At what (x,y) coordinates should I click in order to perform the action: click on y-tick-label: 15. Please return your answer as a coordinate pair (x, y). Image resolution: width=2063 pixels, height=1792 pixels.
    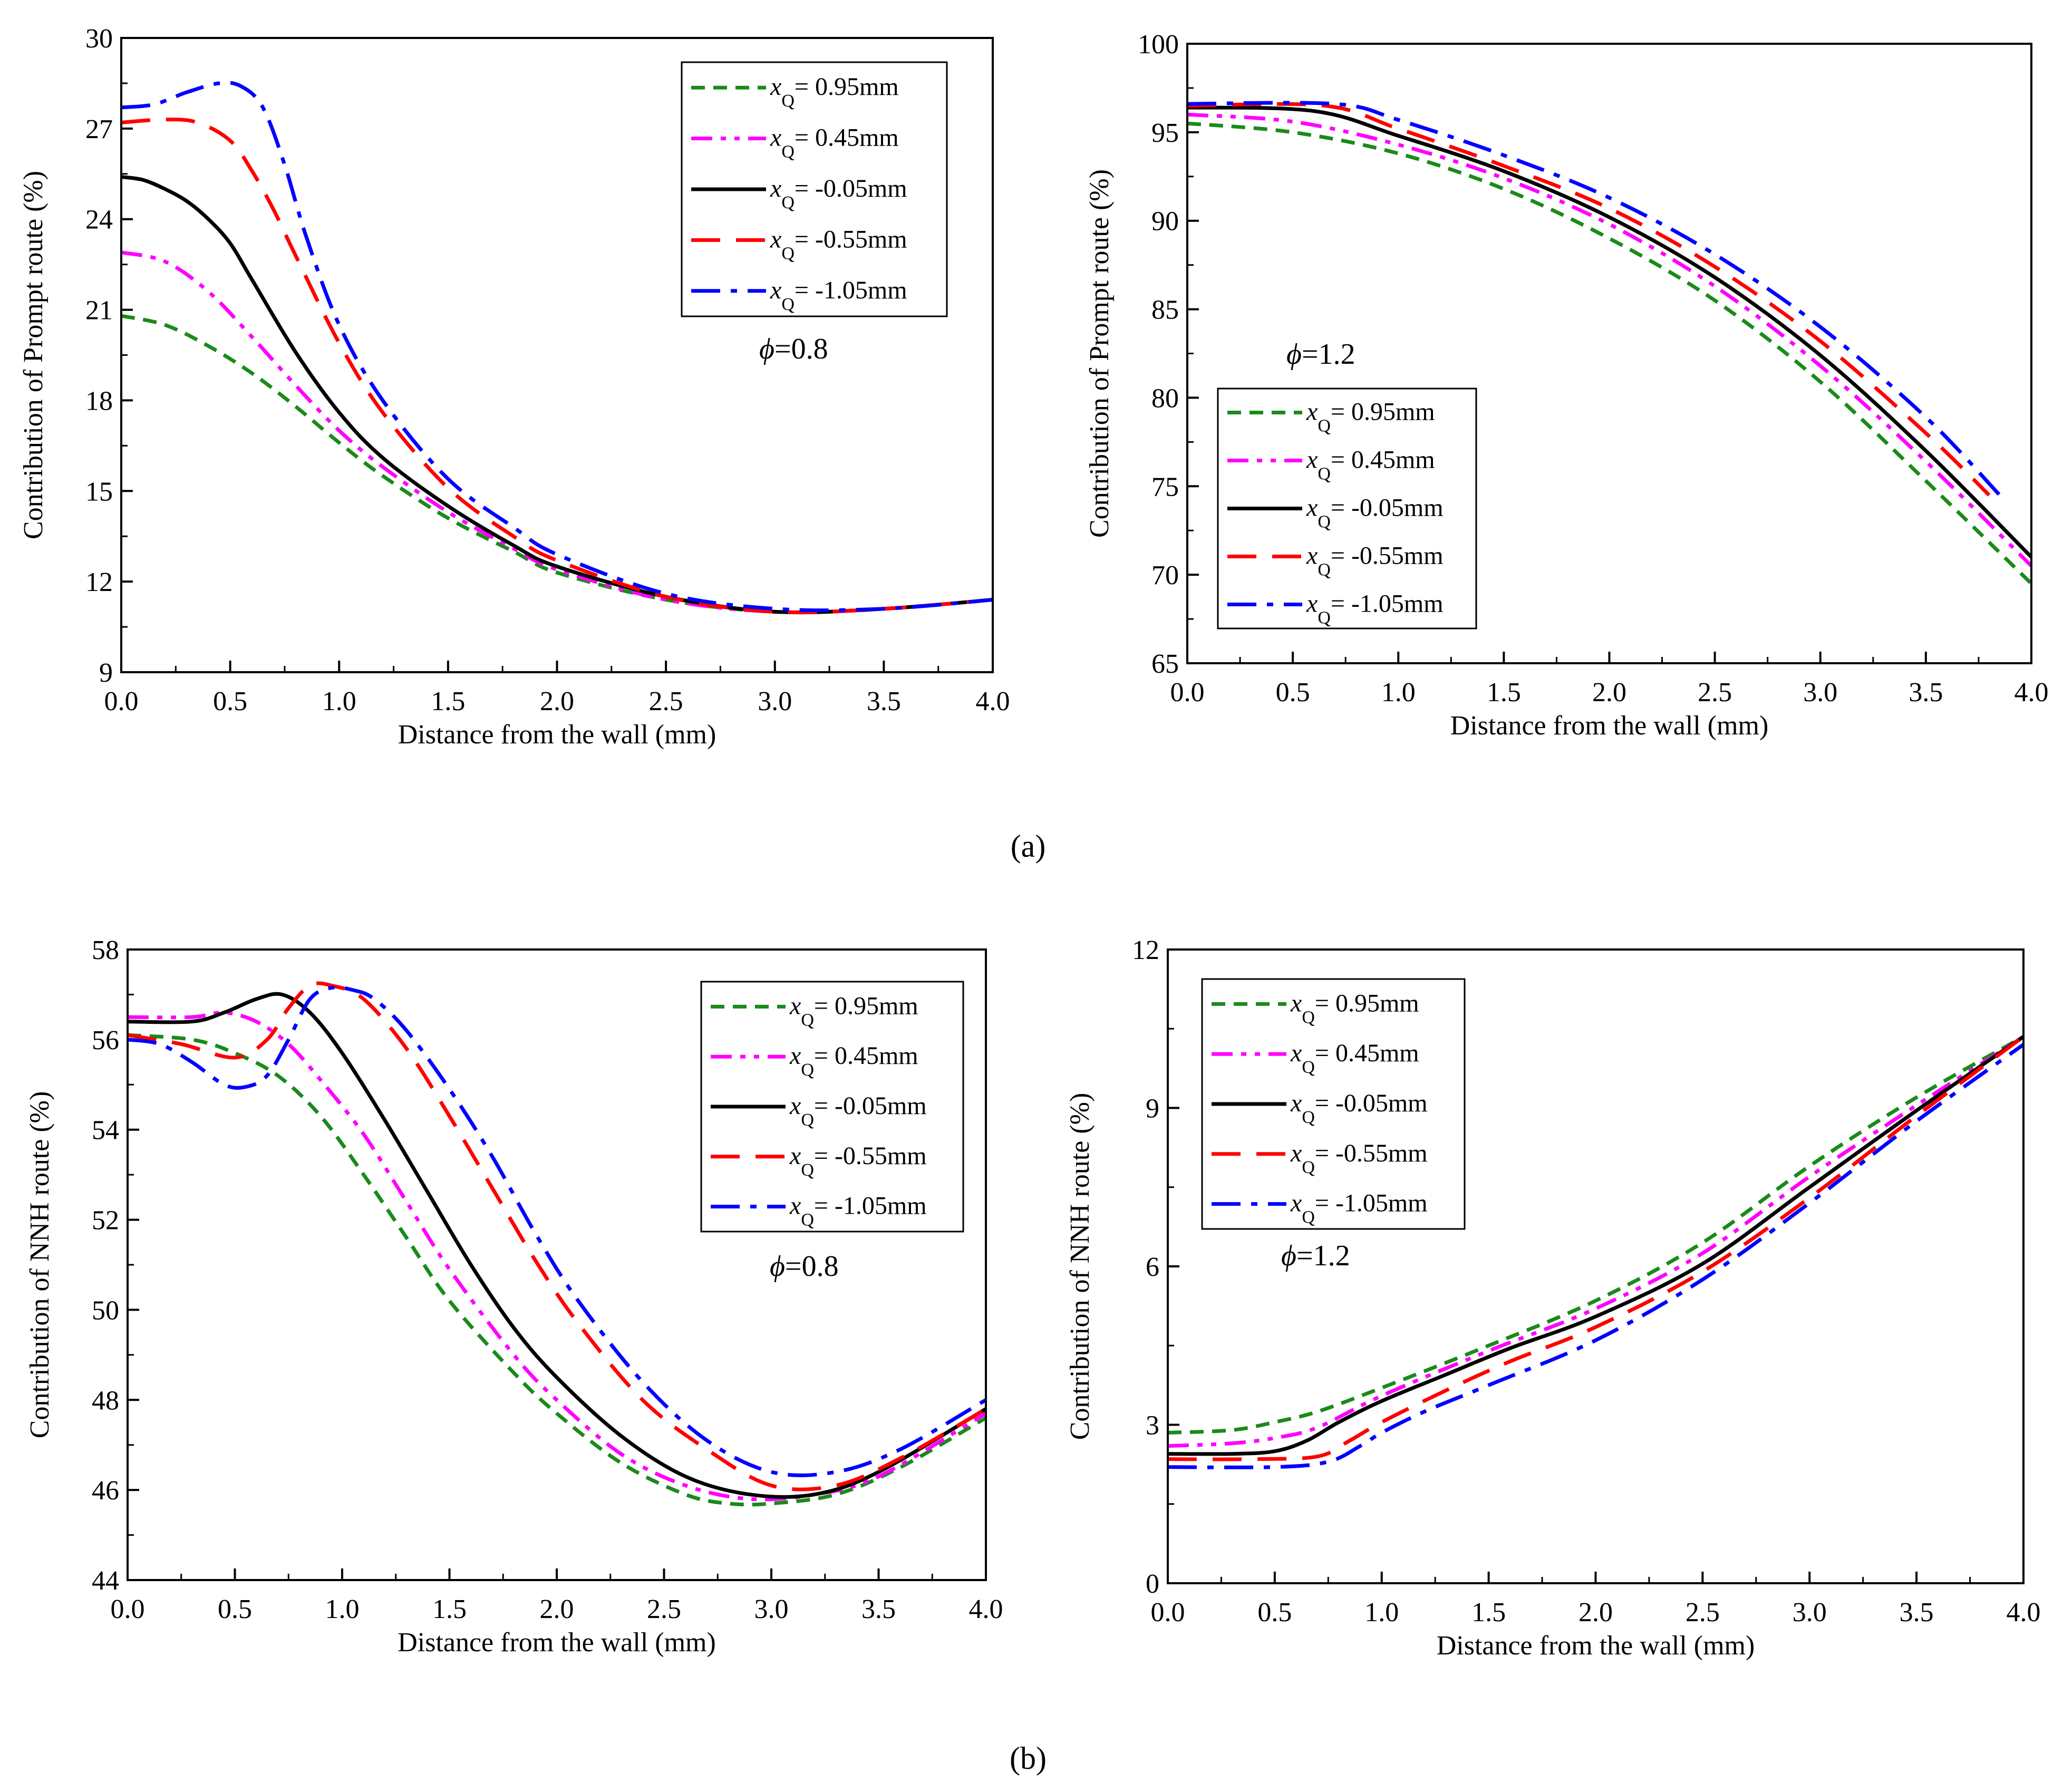
    Looking at the image, I should click on (99, 492).